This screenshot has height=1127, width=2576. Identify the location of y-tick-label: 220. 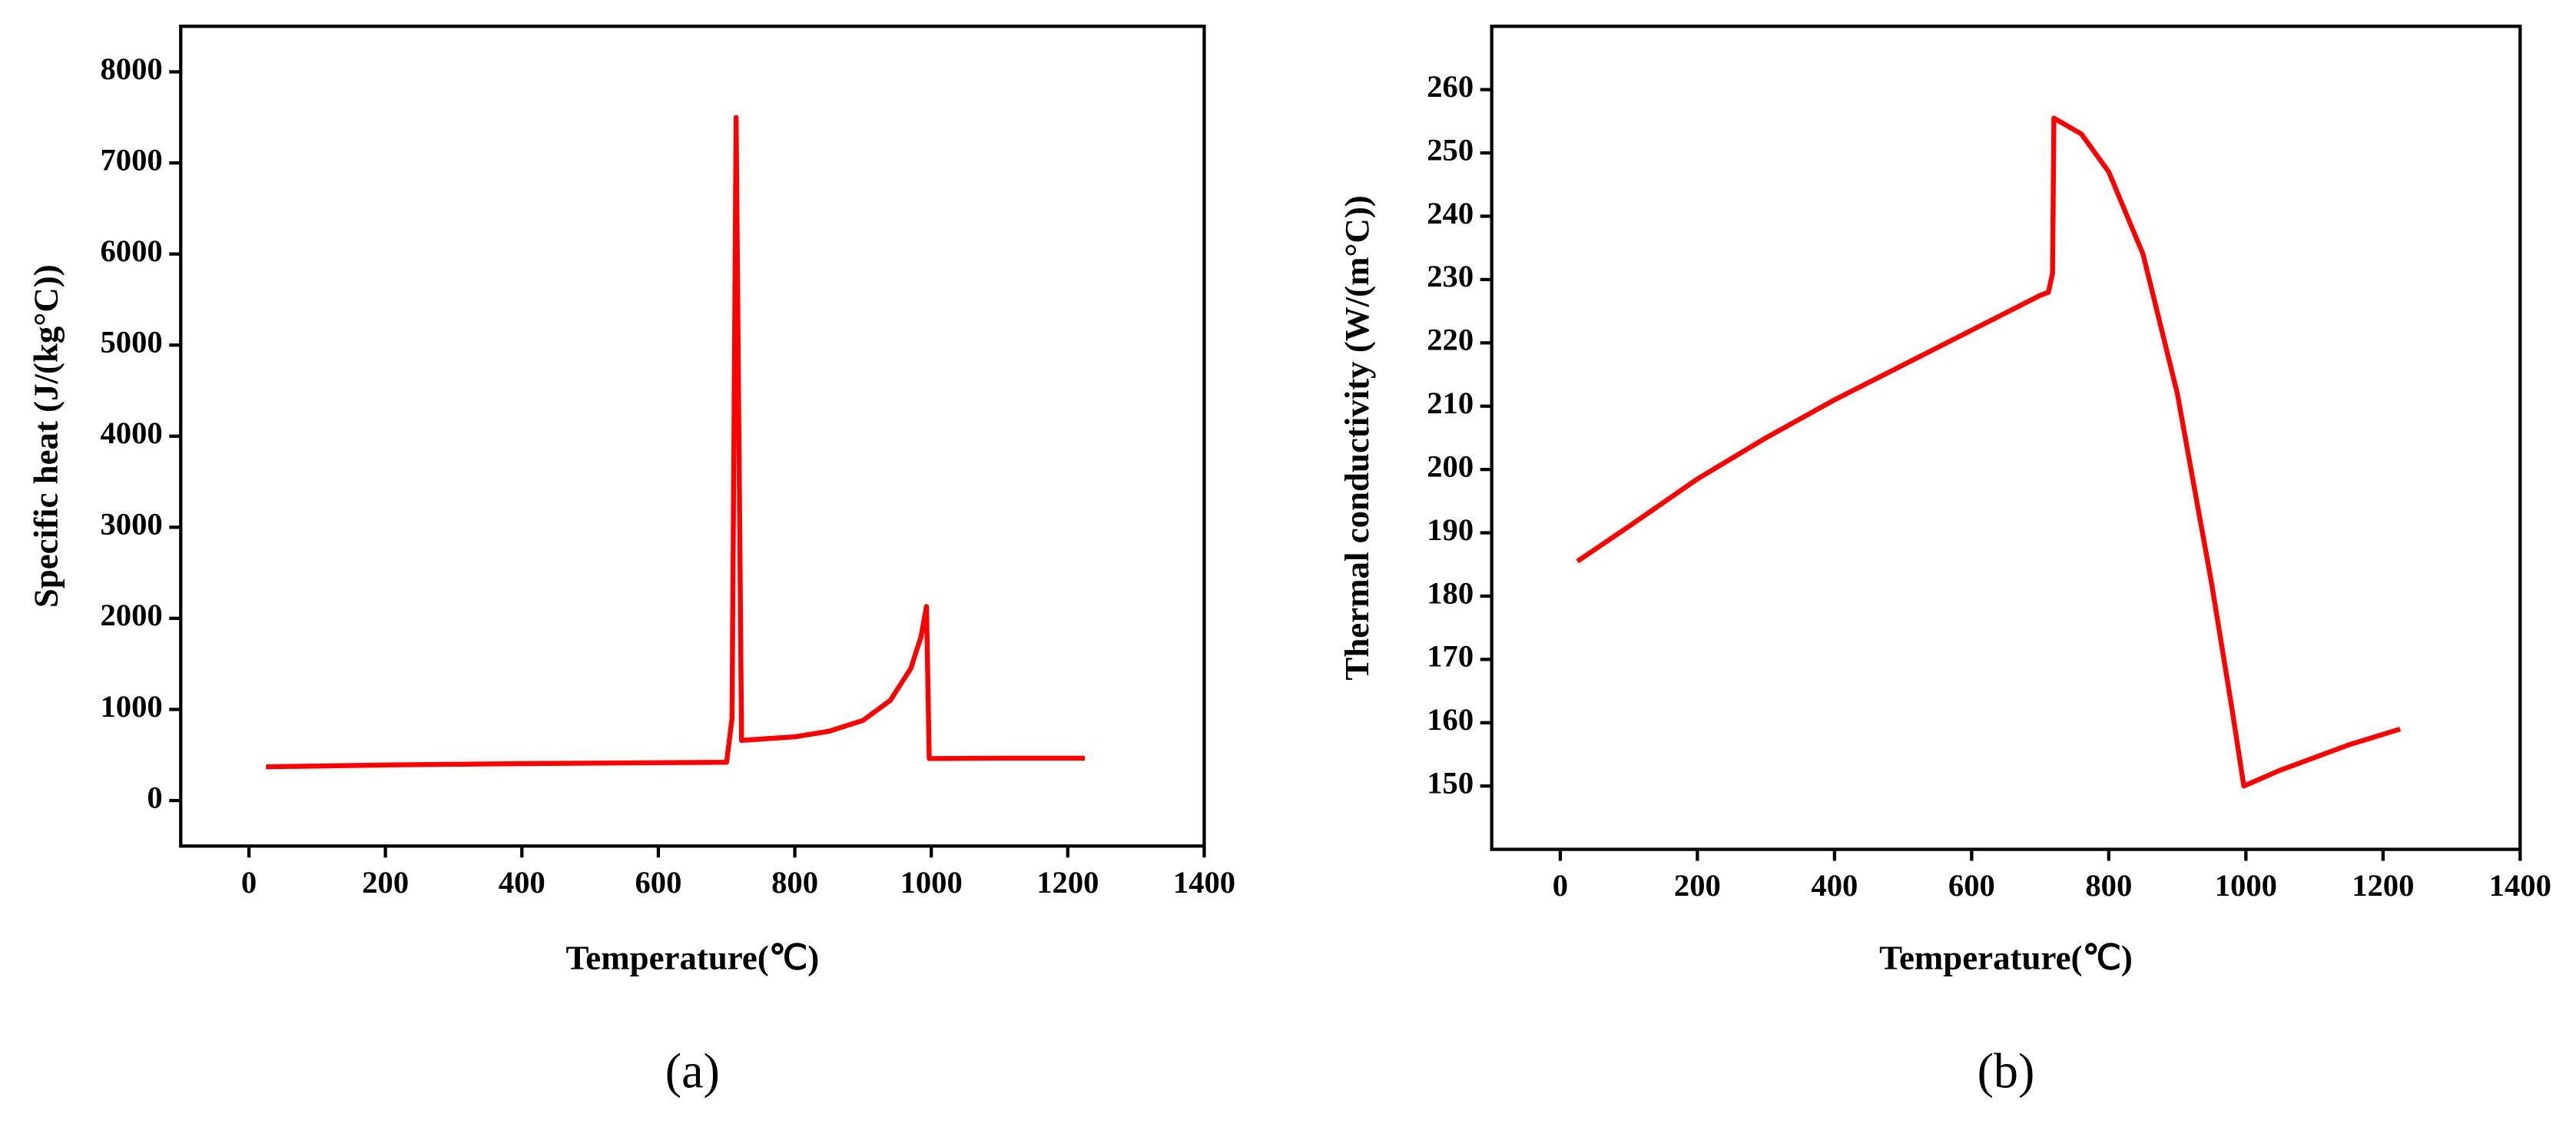
(1450, 340).